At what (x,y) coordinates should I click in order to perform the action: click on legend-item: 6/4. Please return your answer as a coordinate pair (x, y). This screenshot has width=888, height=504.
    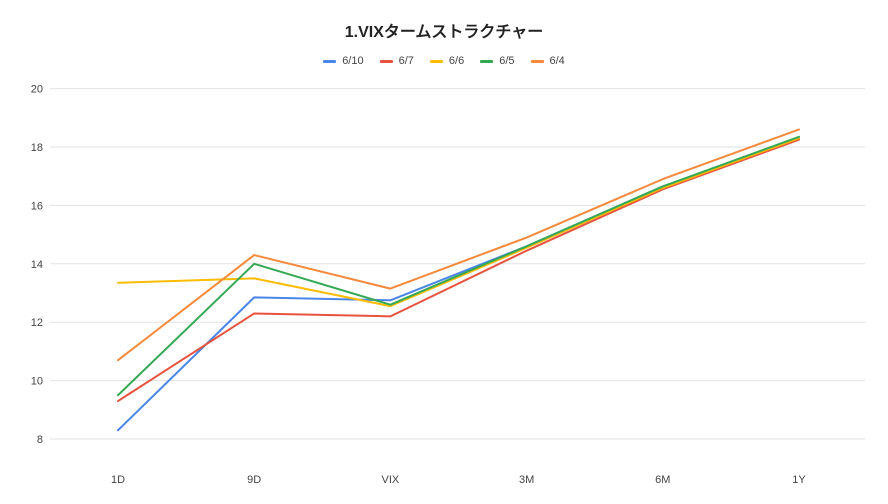
    Looking at the image, I should click on (547, 61).